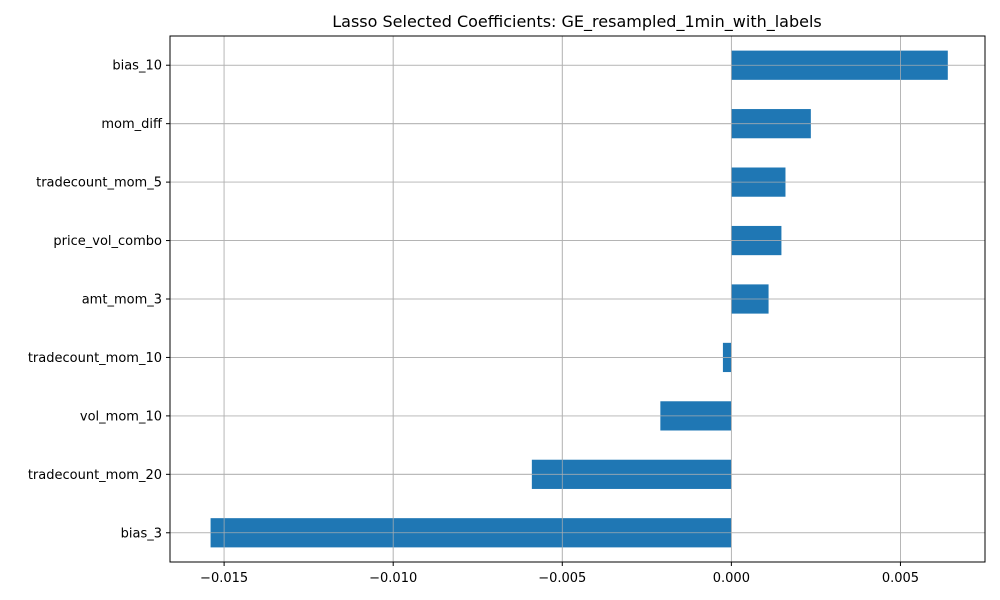 Image resolution: width=1000 pixels, height=600 pixels. Describe the element at coordinates (122, 300) in the screenshot. I see `y-tick-label: amt_mom_3` at that location.